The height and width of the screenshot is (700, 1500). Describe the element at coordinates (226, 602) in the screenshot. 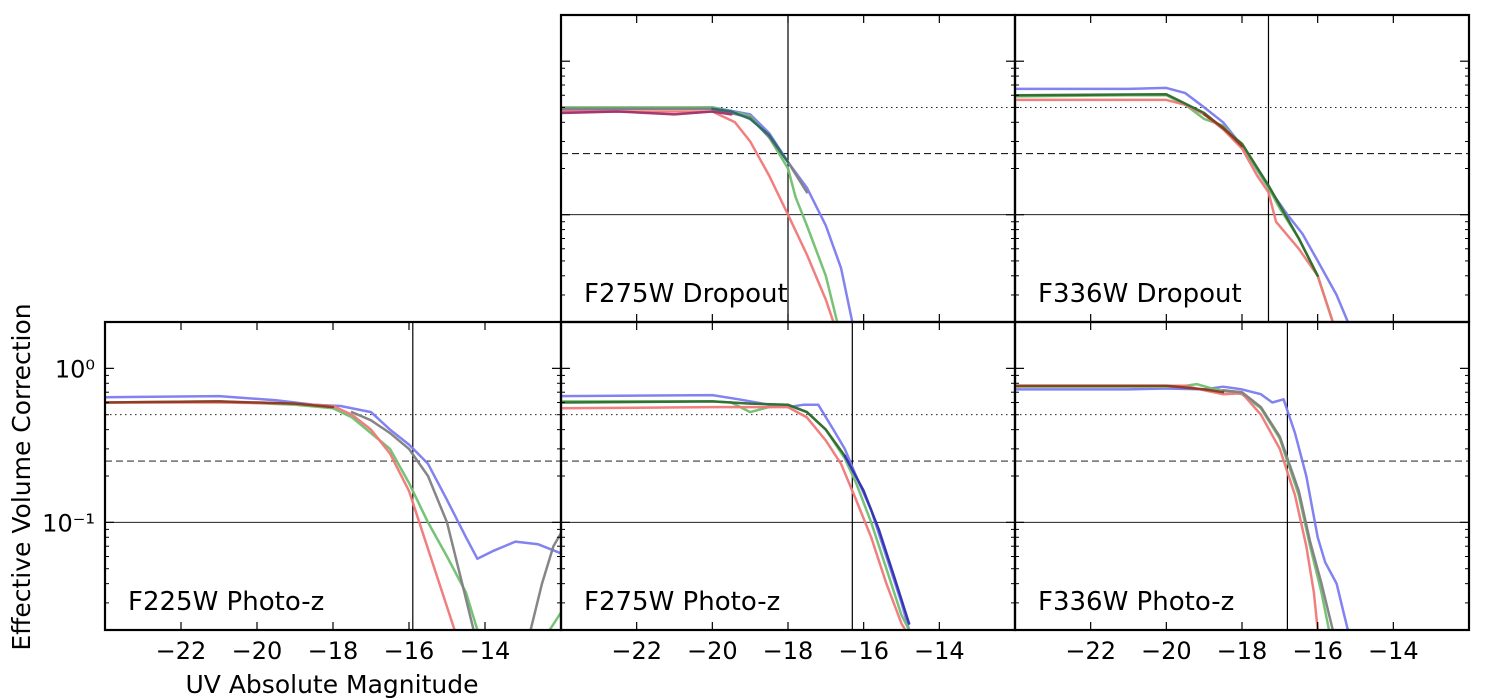

I see `panel-title: F225W Photo-z` at that location.